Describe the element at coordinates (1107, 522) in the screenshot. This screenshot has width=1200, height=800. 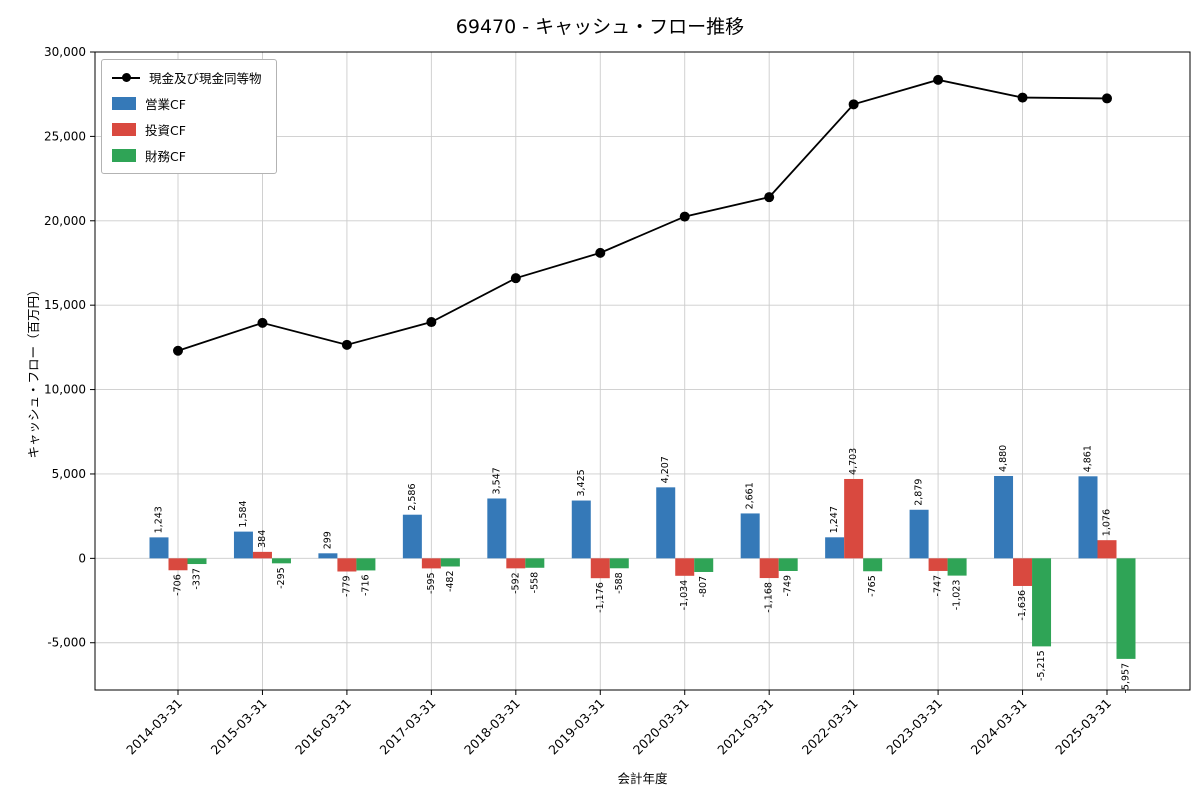
I see `bar-value-label: 1,076` at that location.